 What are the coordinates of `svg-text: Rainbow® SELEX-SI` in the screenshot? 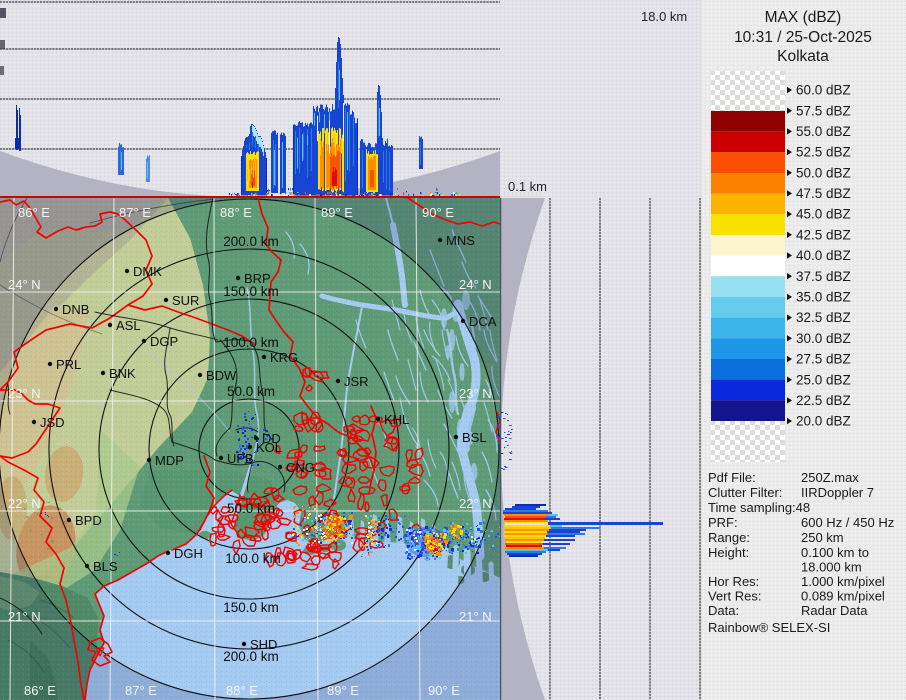 It's located at (769, 627).